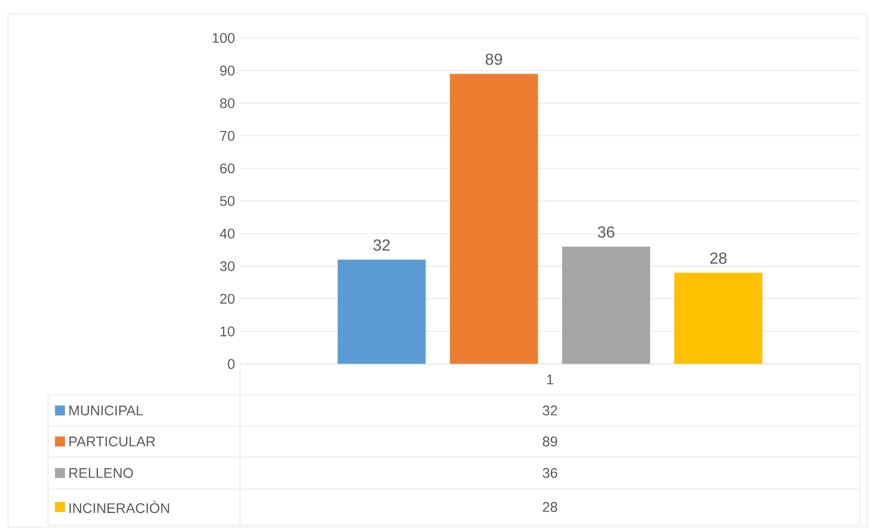 The width and height of the screenshot is (870, 531). What do you see at coordinates (231, 364) in the screenshot?
I see `y-tick-label: 0` at bounding box center [231, 364].